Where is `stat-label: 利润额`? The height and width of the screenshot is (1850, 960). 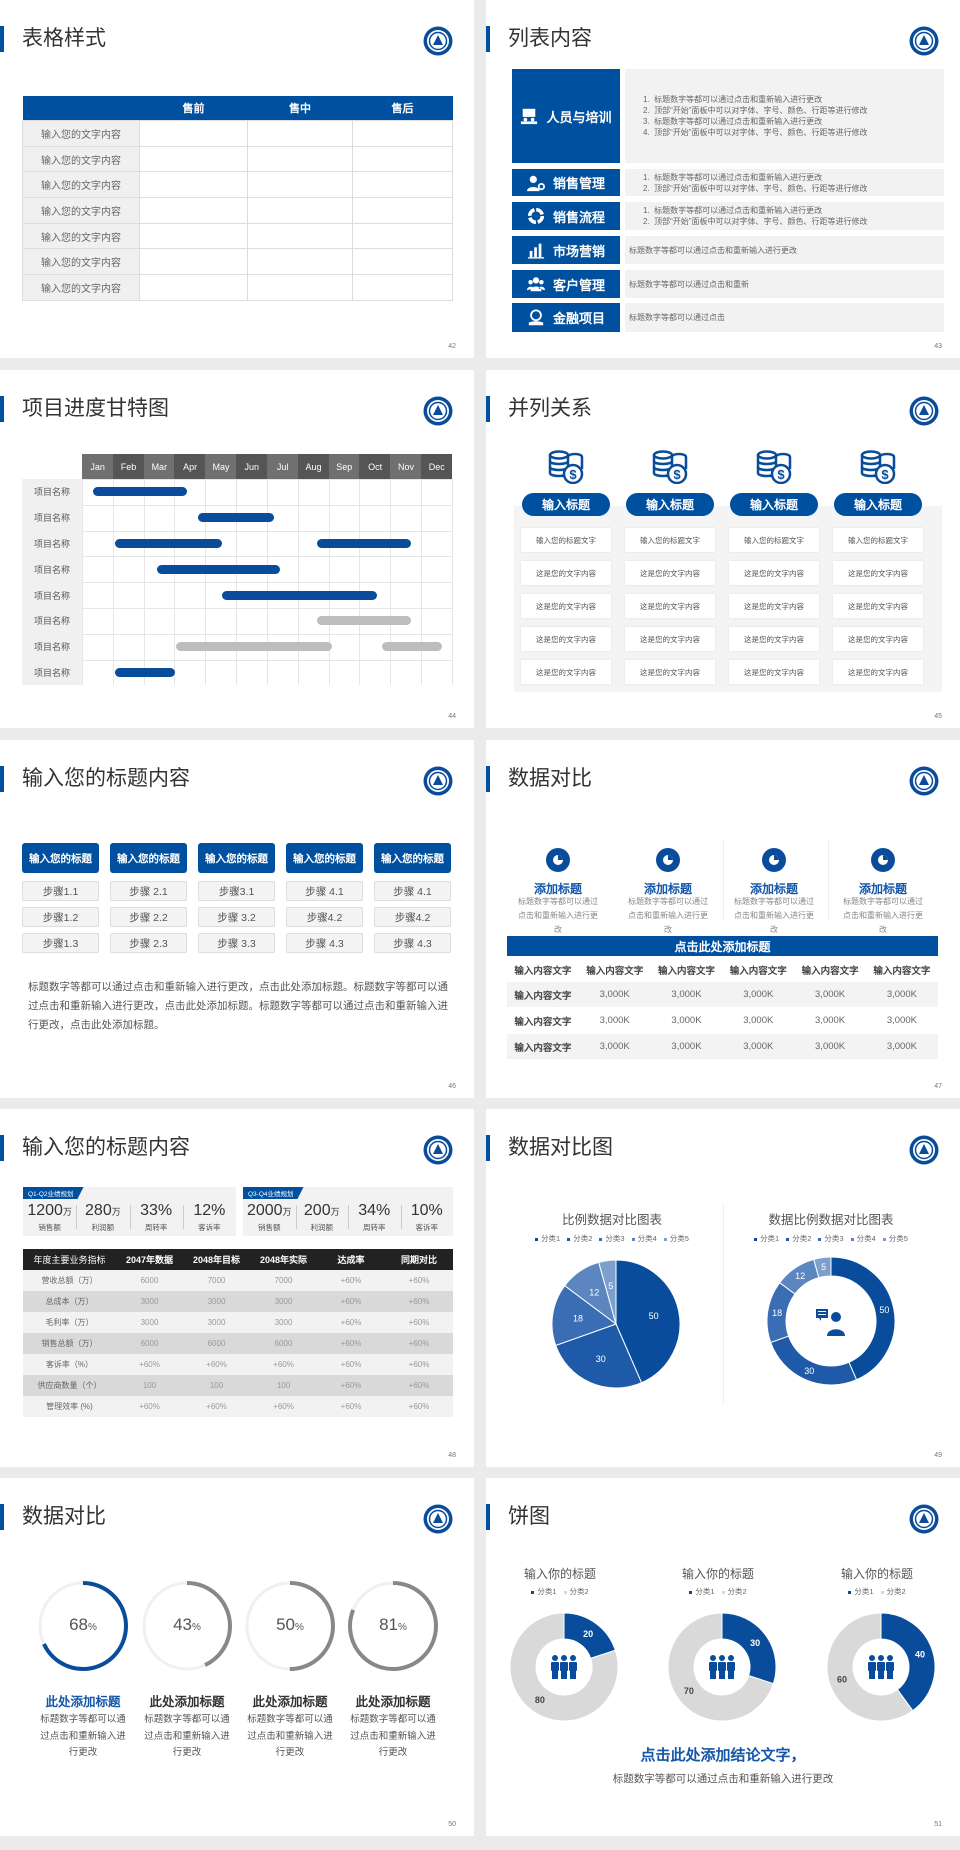
stat-label: 利润额 is located at coordinates (322, 1227).